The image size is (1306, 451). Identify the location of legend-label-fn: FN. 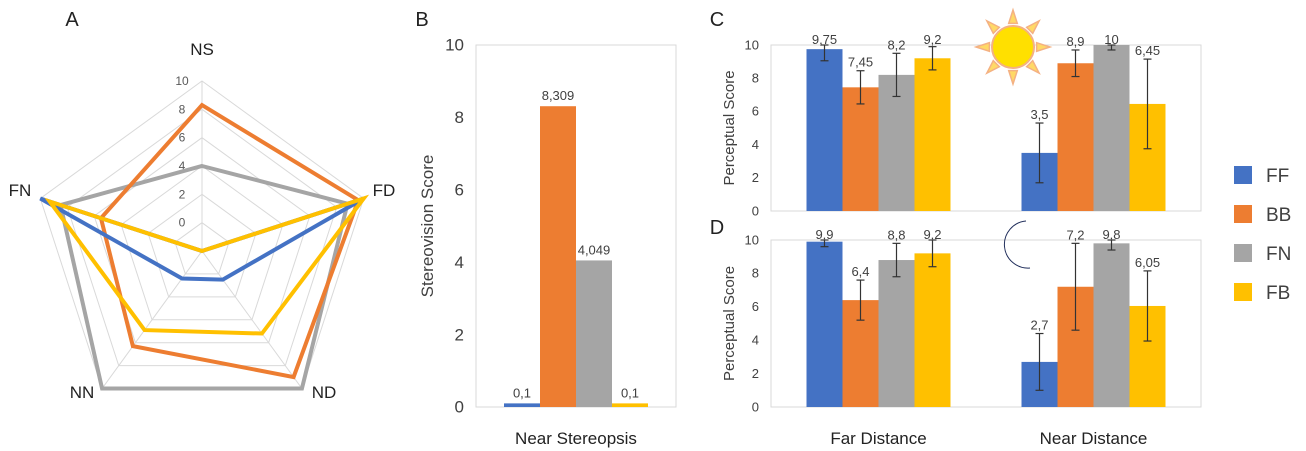
(1278, 254).